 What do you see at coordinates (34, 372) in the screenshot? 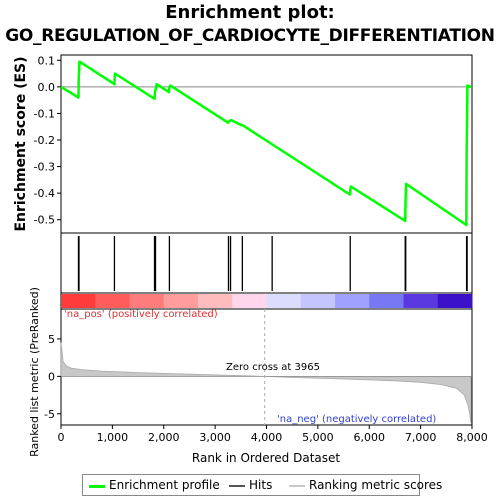
I see `metric-axis-label: Ranked list metric (PreRanked)` at bounding box center [34, 372].